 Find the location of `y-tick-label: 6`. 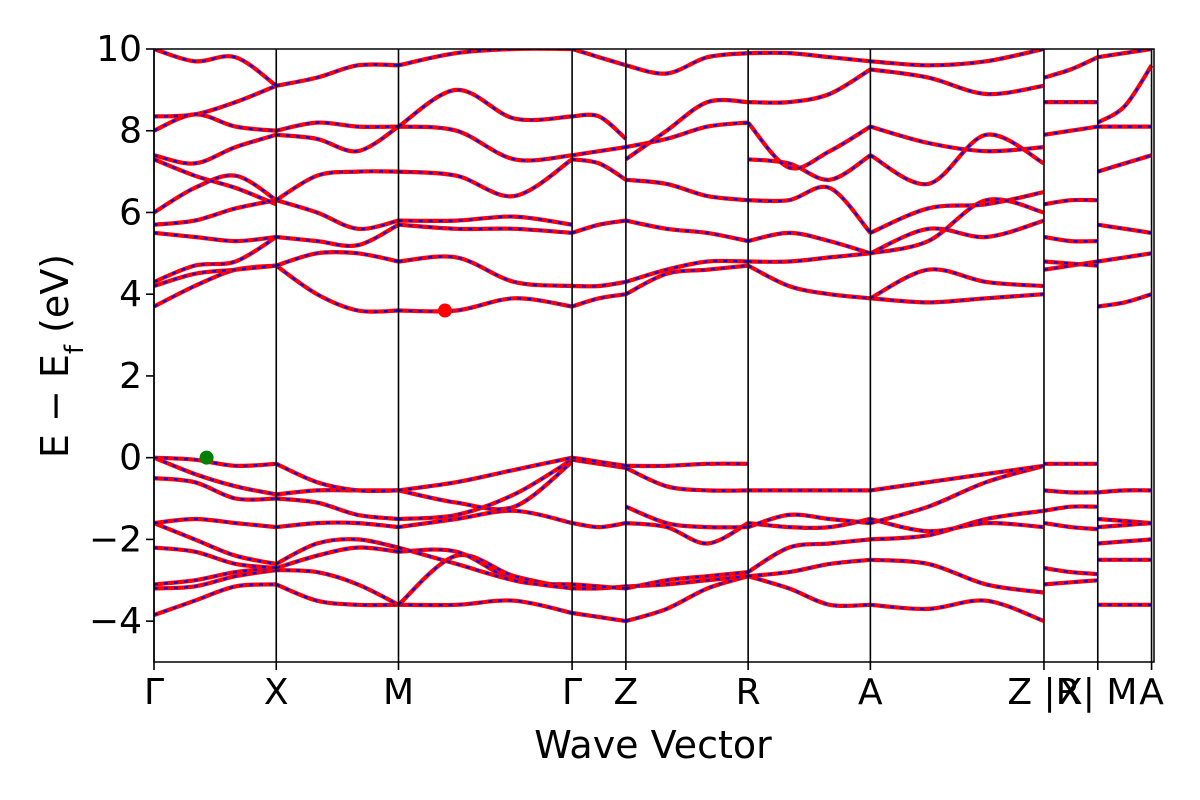

y-tick-label: 6 is located at coordinates (130, 212).